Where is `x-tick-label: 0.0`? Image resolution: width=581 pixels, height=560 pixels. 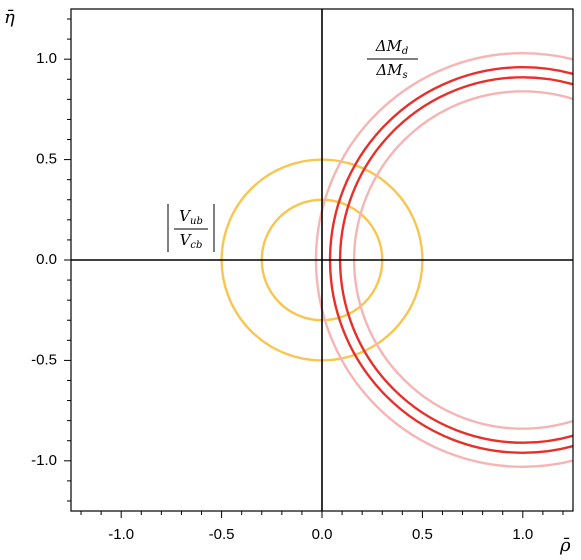 x-tick-label: 0.0 is located at coordinates (322, 534).